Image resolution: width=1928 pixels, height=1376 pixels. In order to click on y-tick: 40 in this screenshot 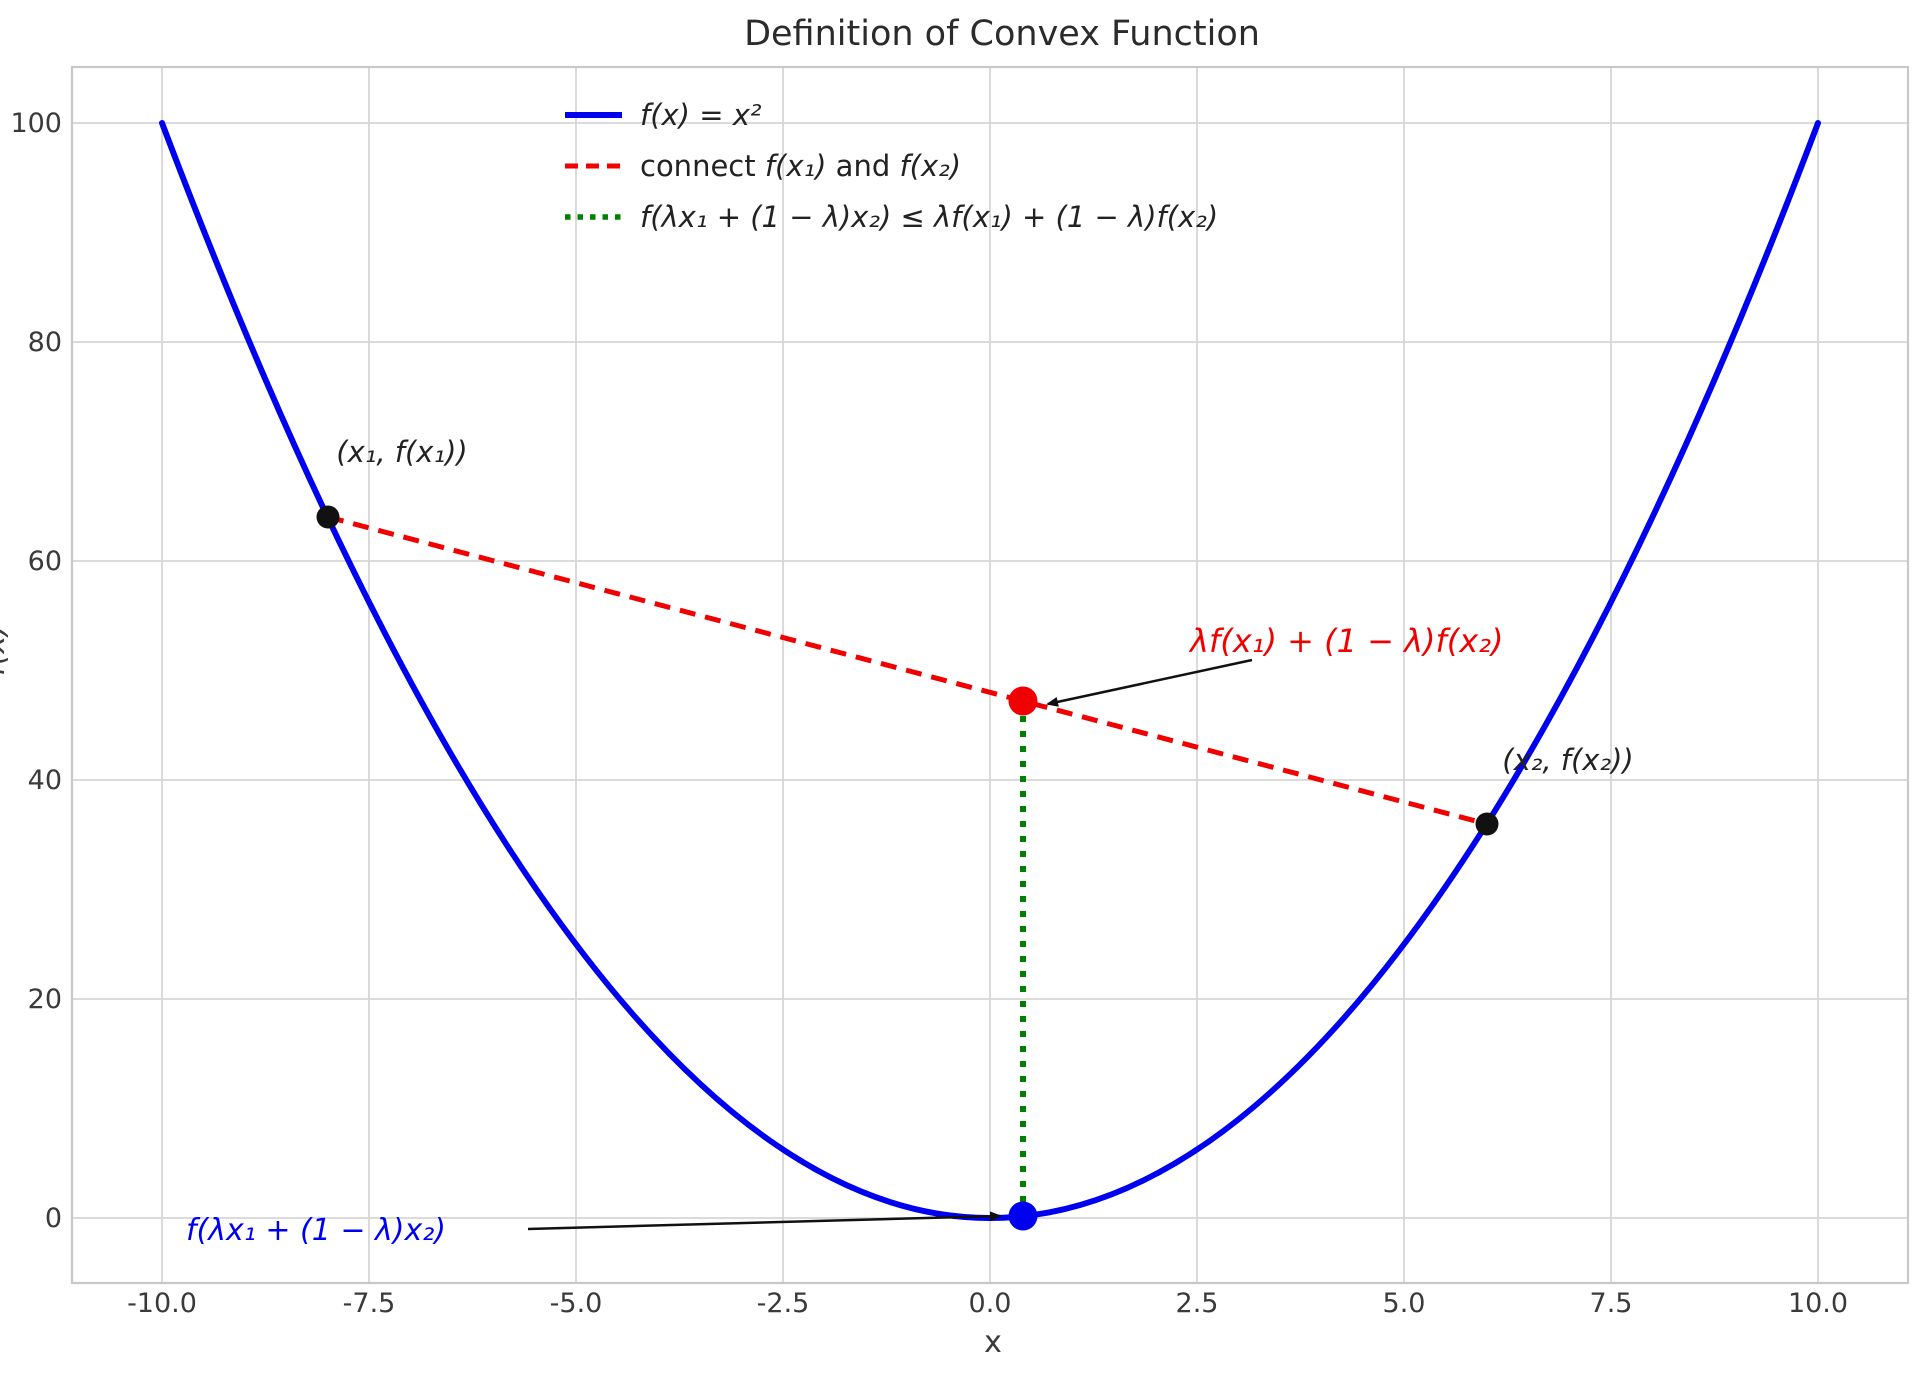, I will do `click(45, 780)`.